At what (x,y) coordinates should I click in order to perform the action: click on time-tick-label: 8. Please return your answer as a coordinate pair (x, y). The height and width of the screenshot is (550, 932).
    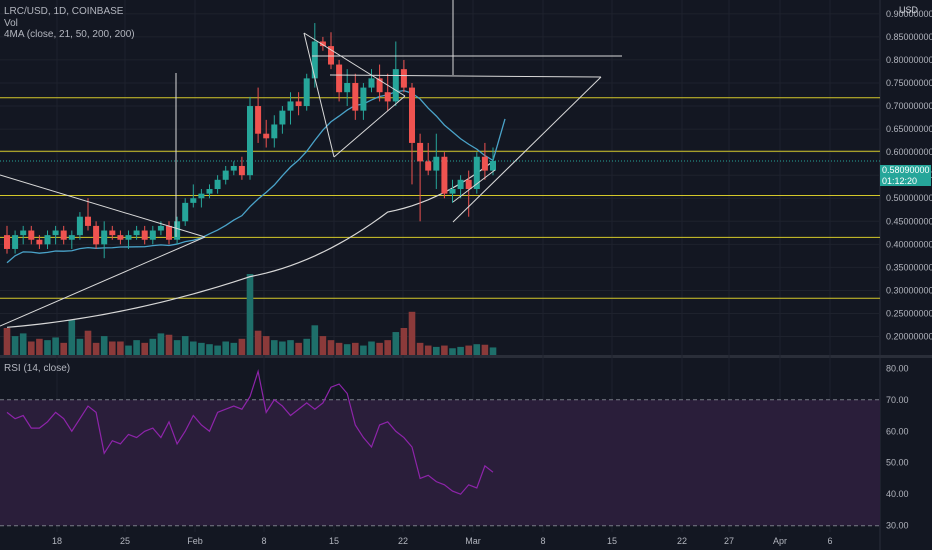
    Looking at the image, I should click on (542, 541).